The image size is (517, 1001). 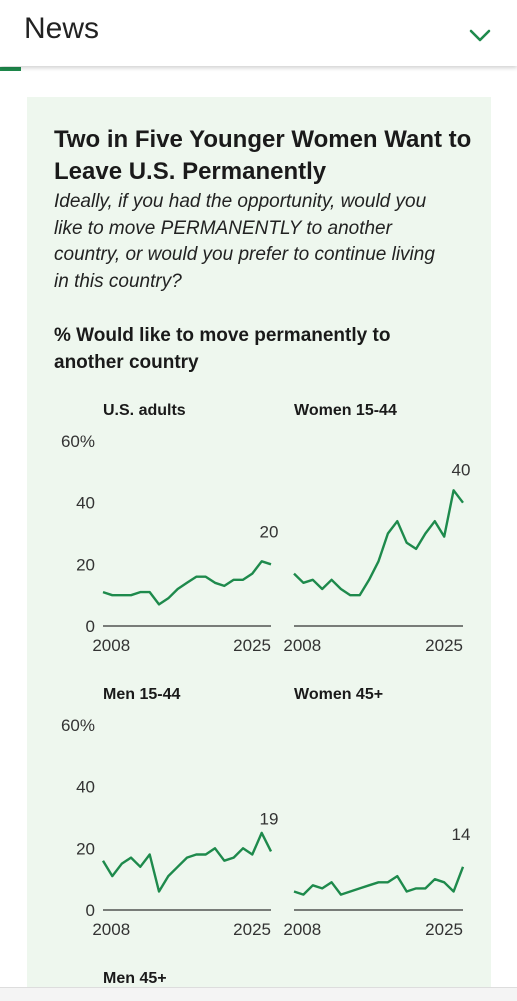 I want to click on panel-title: Men 15-44, so click(x=141, y=694).